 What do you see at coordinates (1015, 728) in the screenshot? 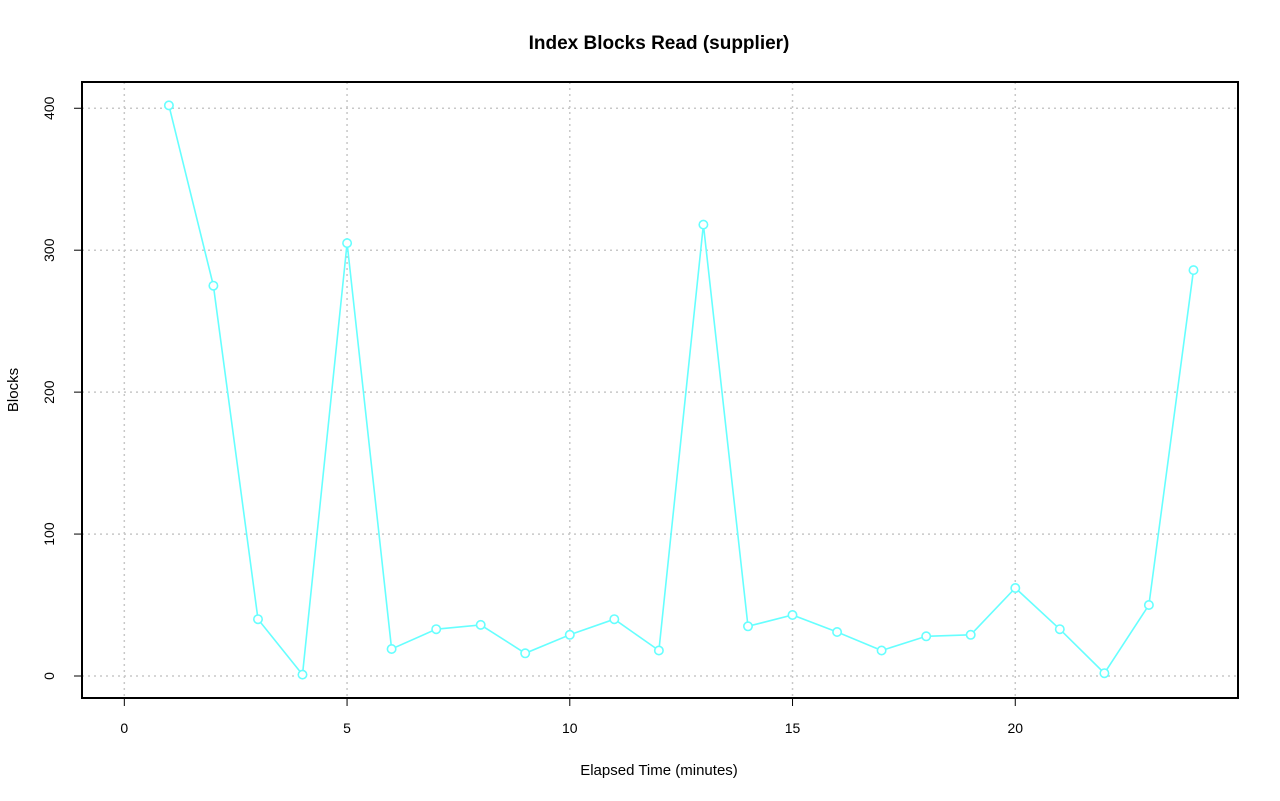
I see `x-tick-label: 20` at bounding box center [1015, 728].